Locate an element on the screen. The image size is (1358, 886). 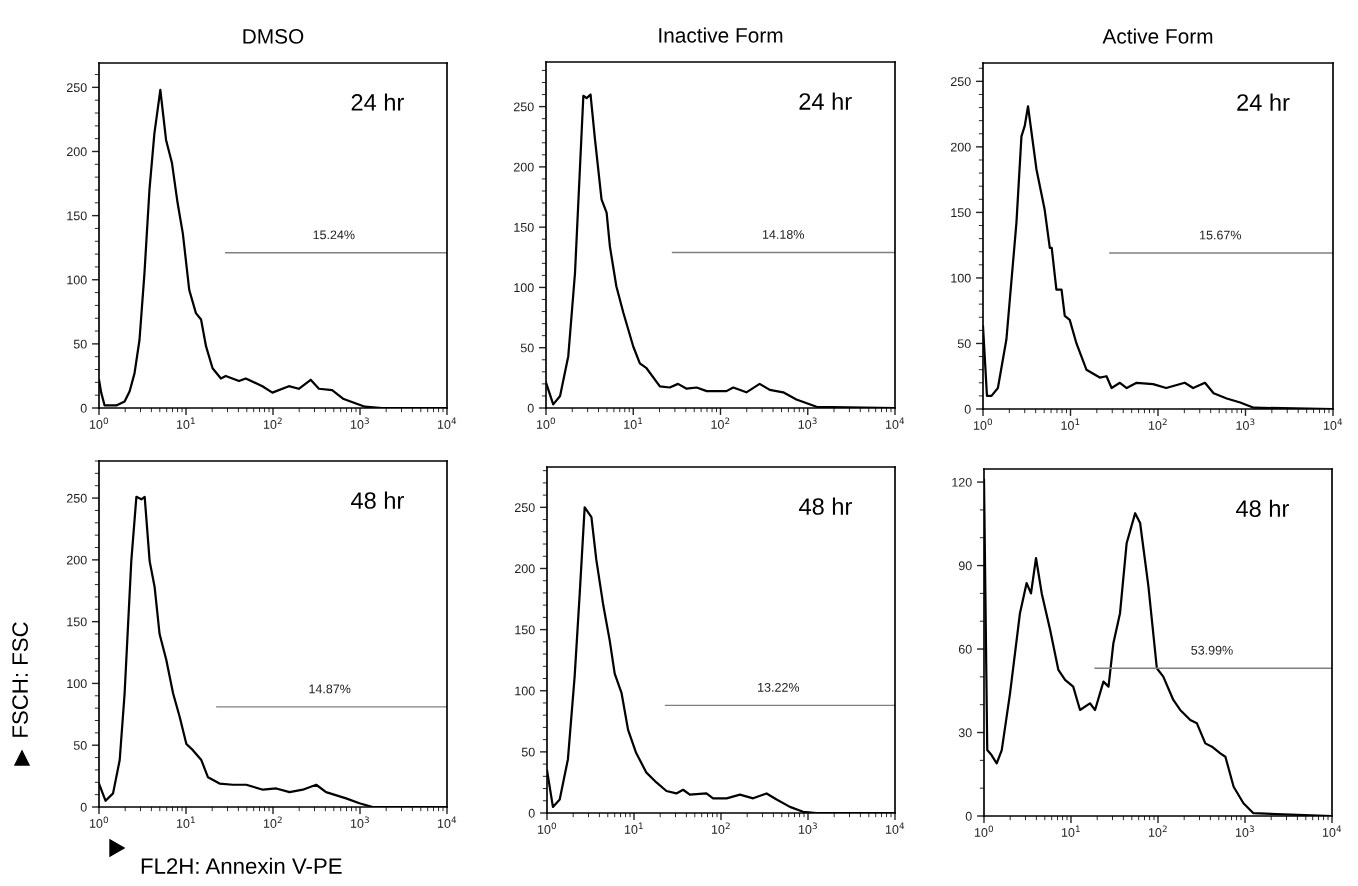
y-tick-label: 60 is located at coordinates (965, 649).